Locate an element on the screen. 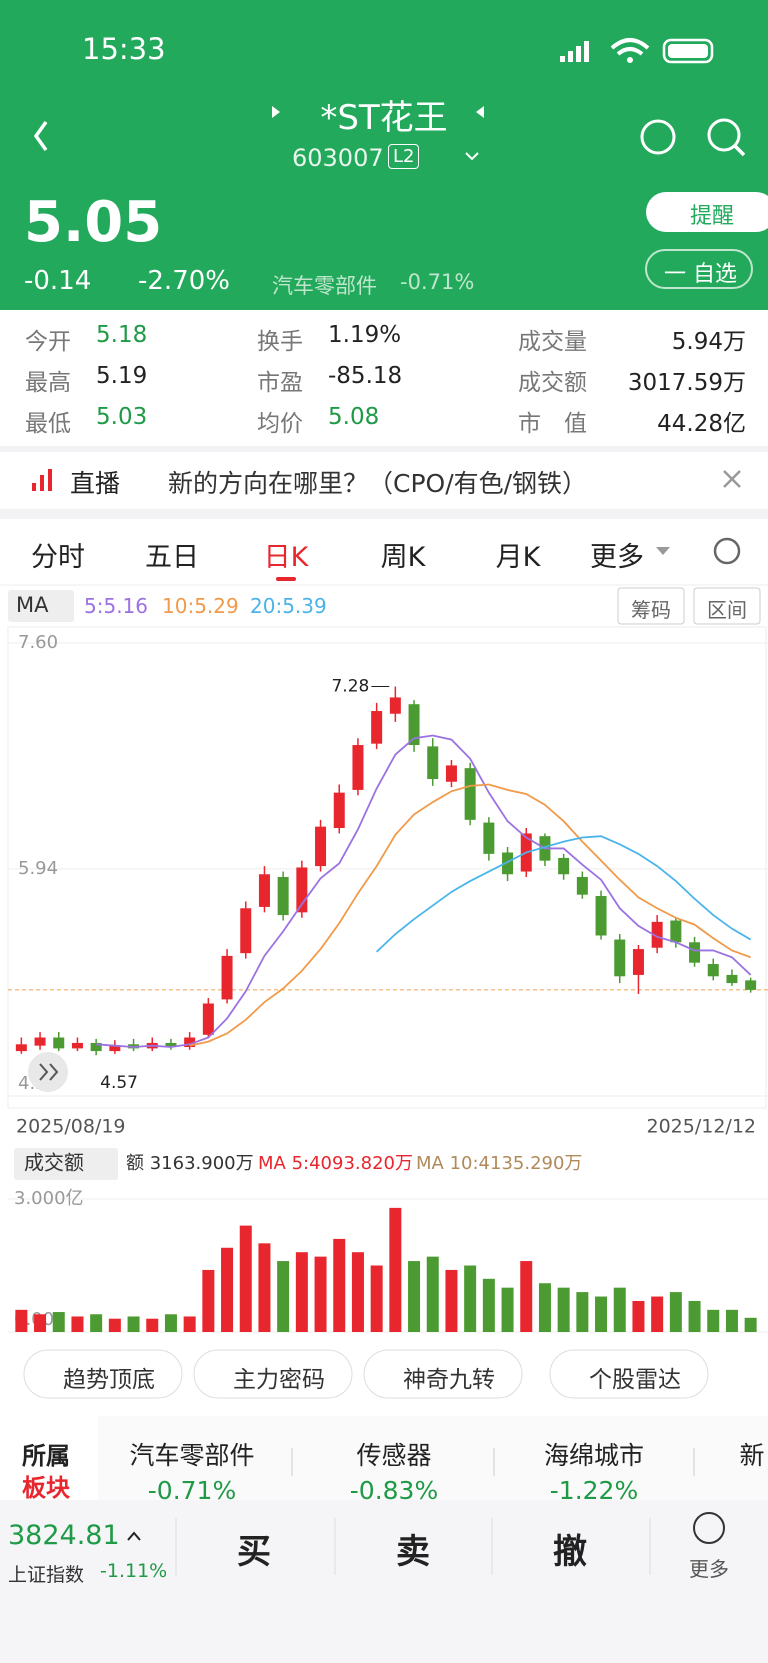  tab: 五日 is located at coordinates (172, 557).